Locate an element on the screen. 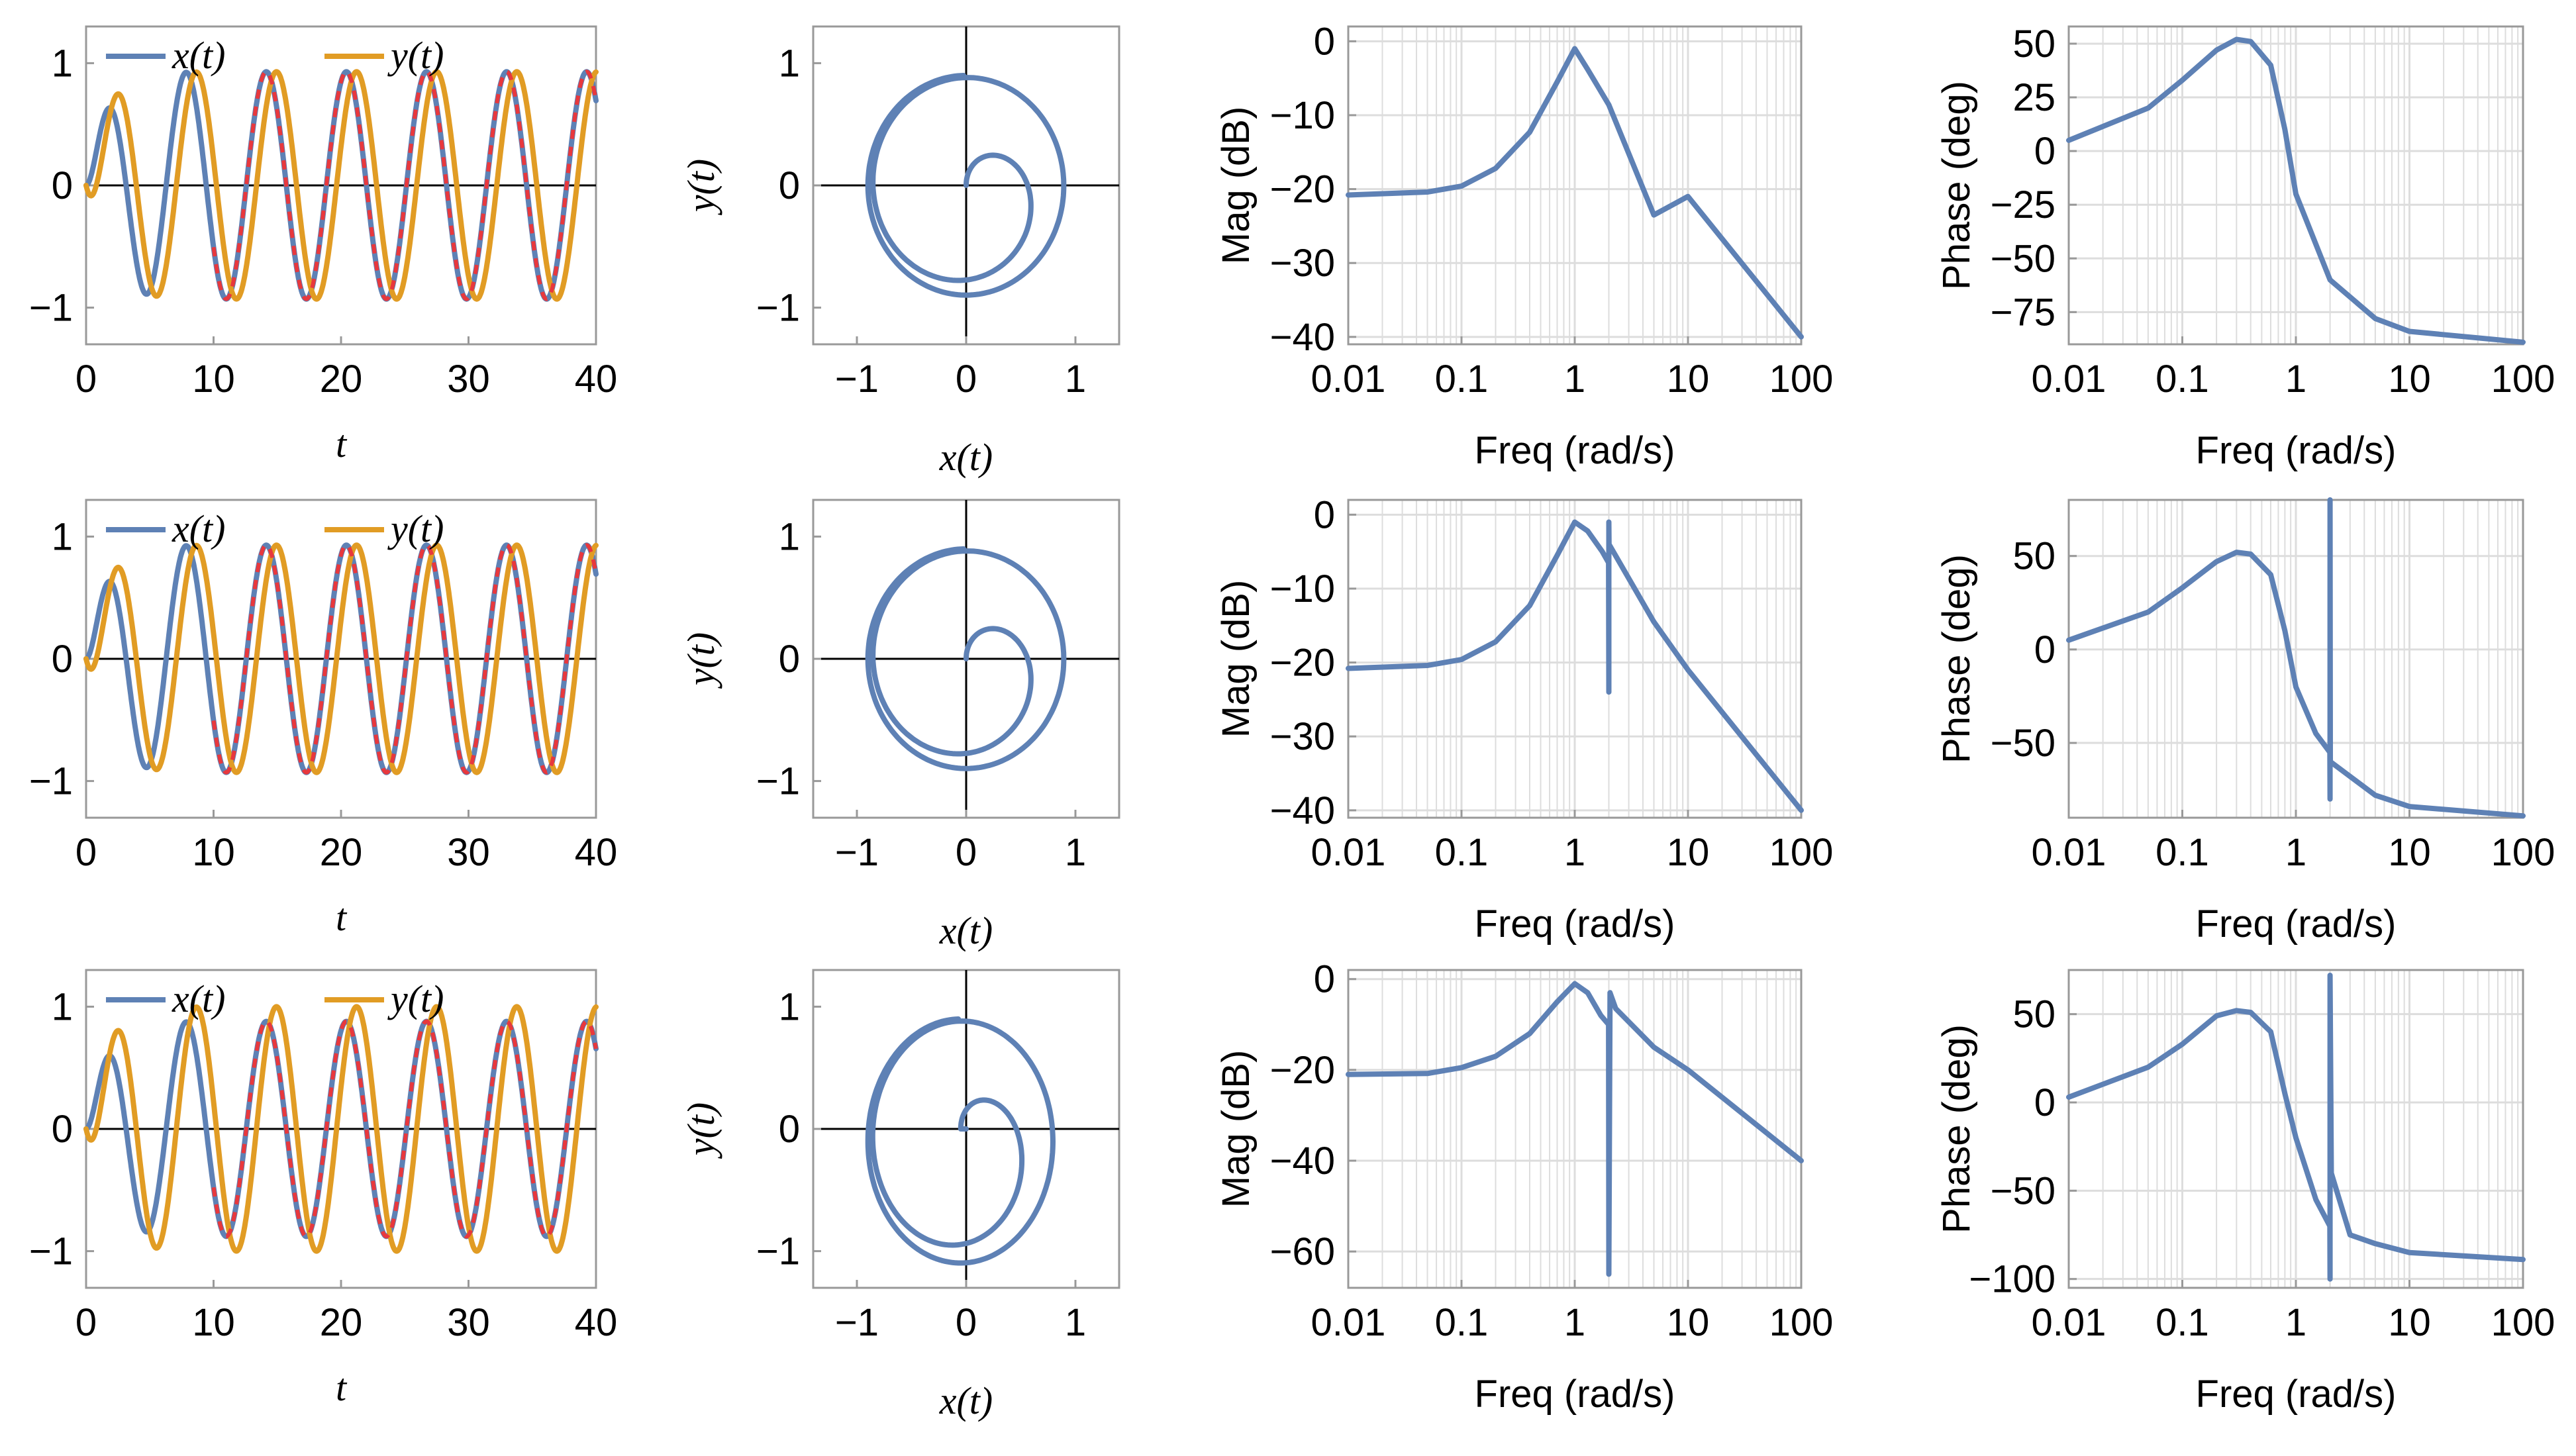 The width and height of the screenshot is (2576, 1456). chart-p2: −1 0 1 −1 0 1 x(t) y(t) is located at coordinates (899, 725).